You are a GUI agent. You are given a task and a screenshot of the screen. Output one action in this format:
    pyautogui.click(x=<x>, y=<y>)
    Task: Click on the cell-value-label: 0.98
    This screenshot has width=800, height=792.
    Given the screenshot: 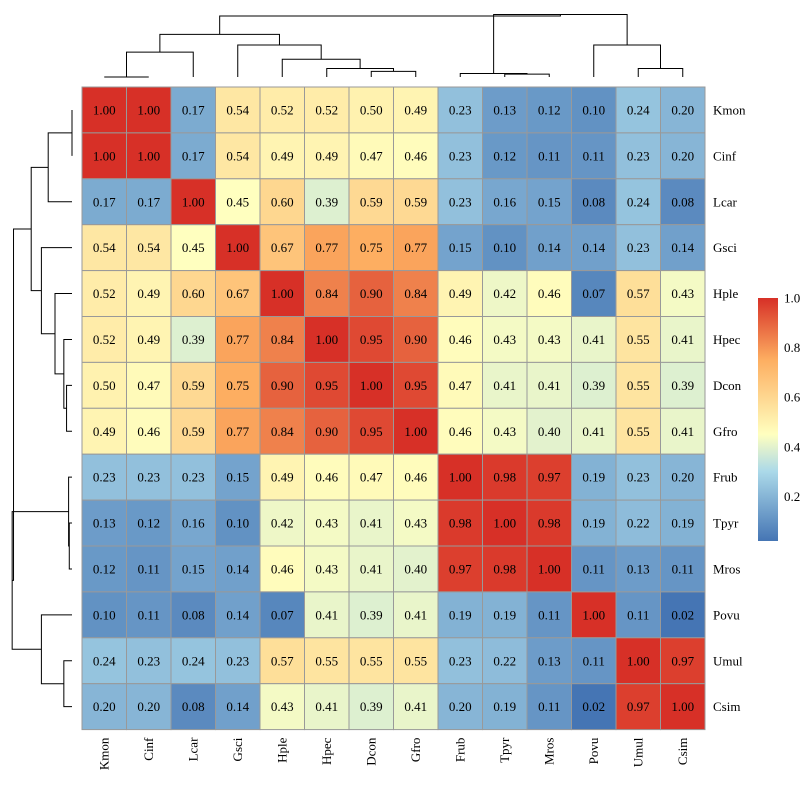 What is the action you would take?
    pyautogui.click(x=460, y=523)
    